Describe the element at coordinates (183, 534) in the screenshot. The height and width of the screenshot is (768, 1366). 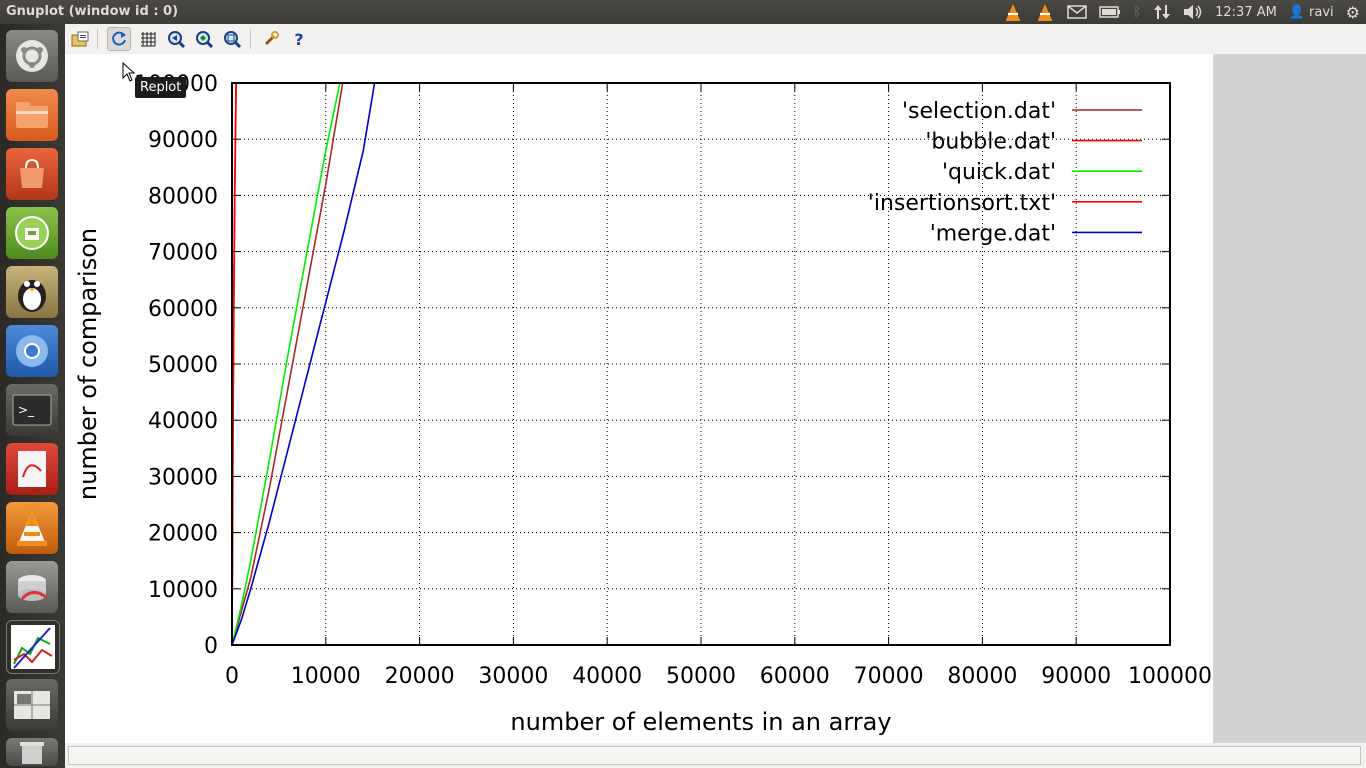
I see `y-tick-label: 20000` at that location.